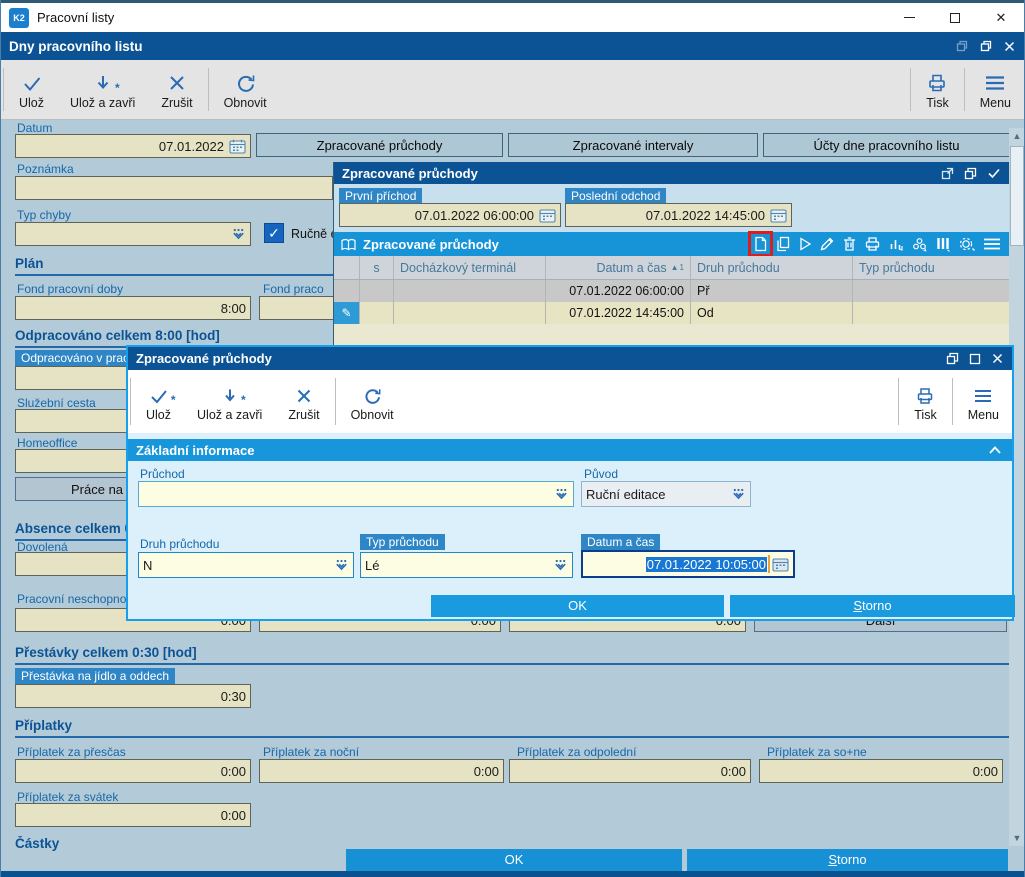 The width and height of the screenshot is (1025, 877). What do you see at coordinates (952, 358) in the screenshot?
I see `dialog-dock-icon` at bounding box center [952, 358].